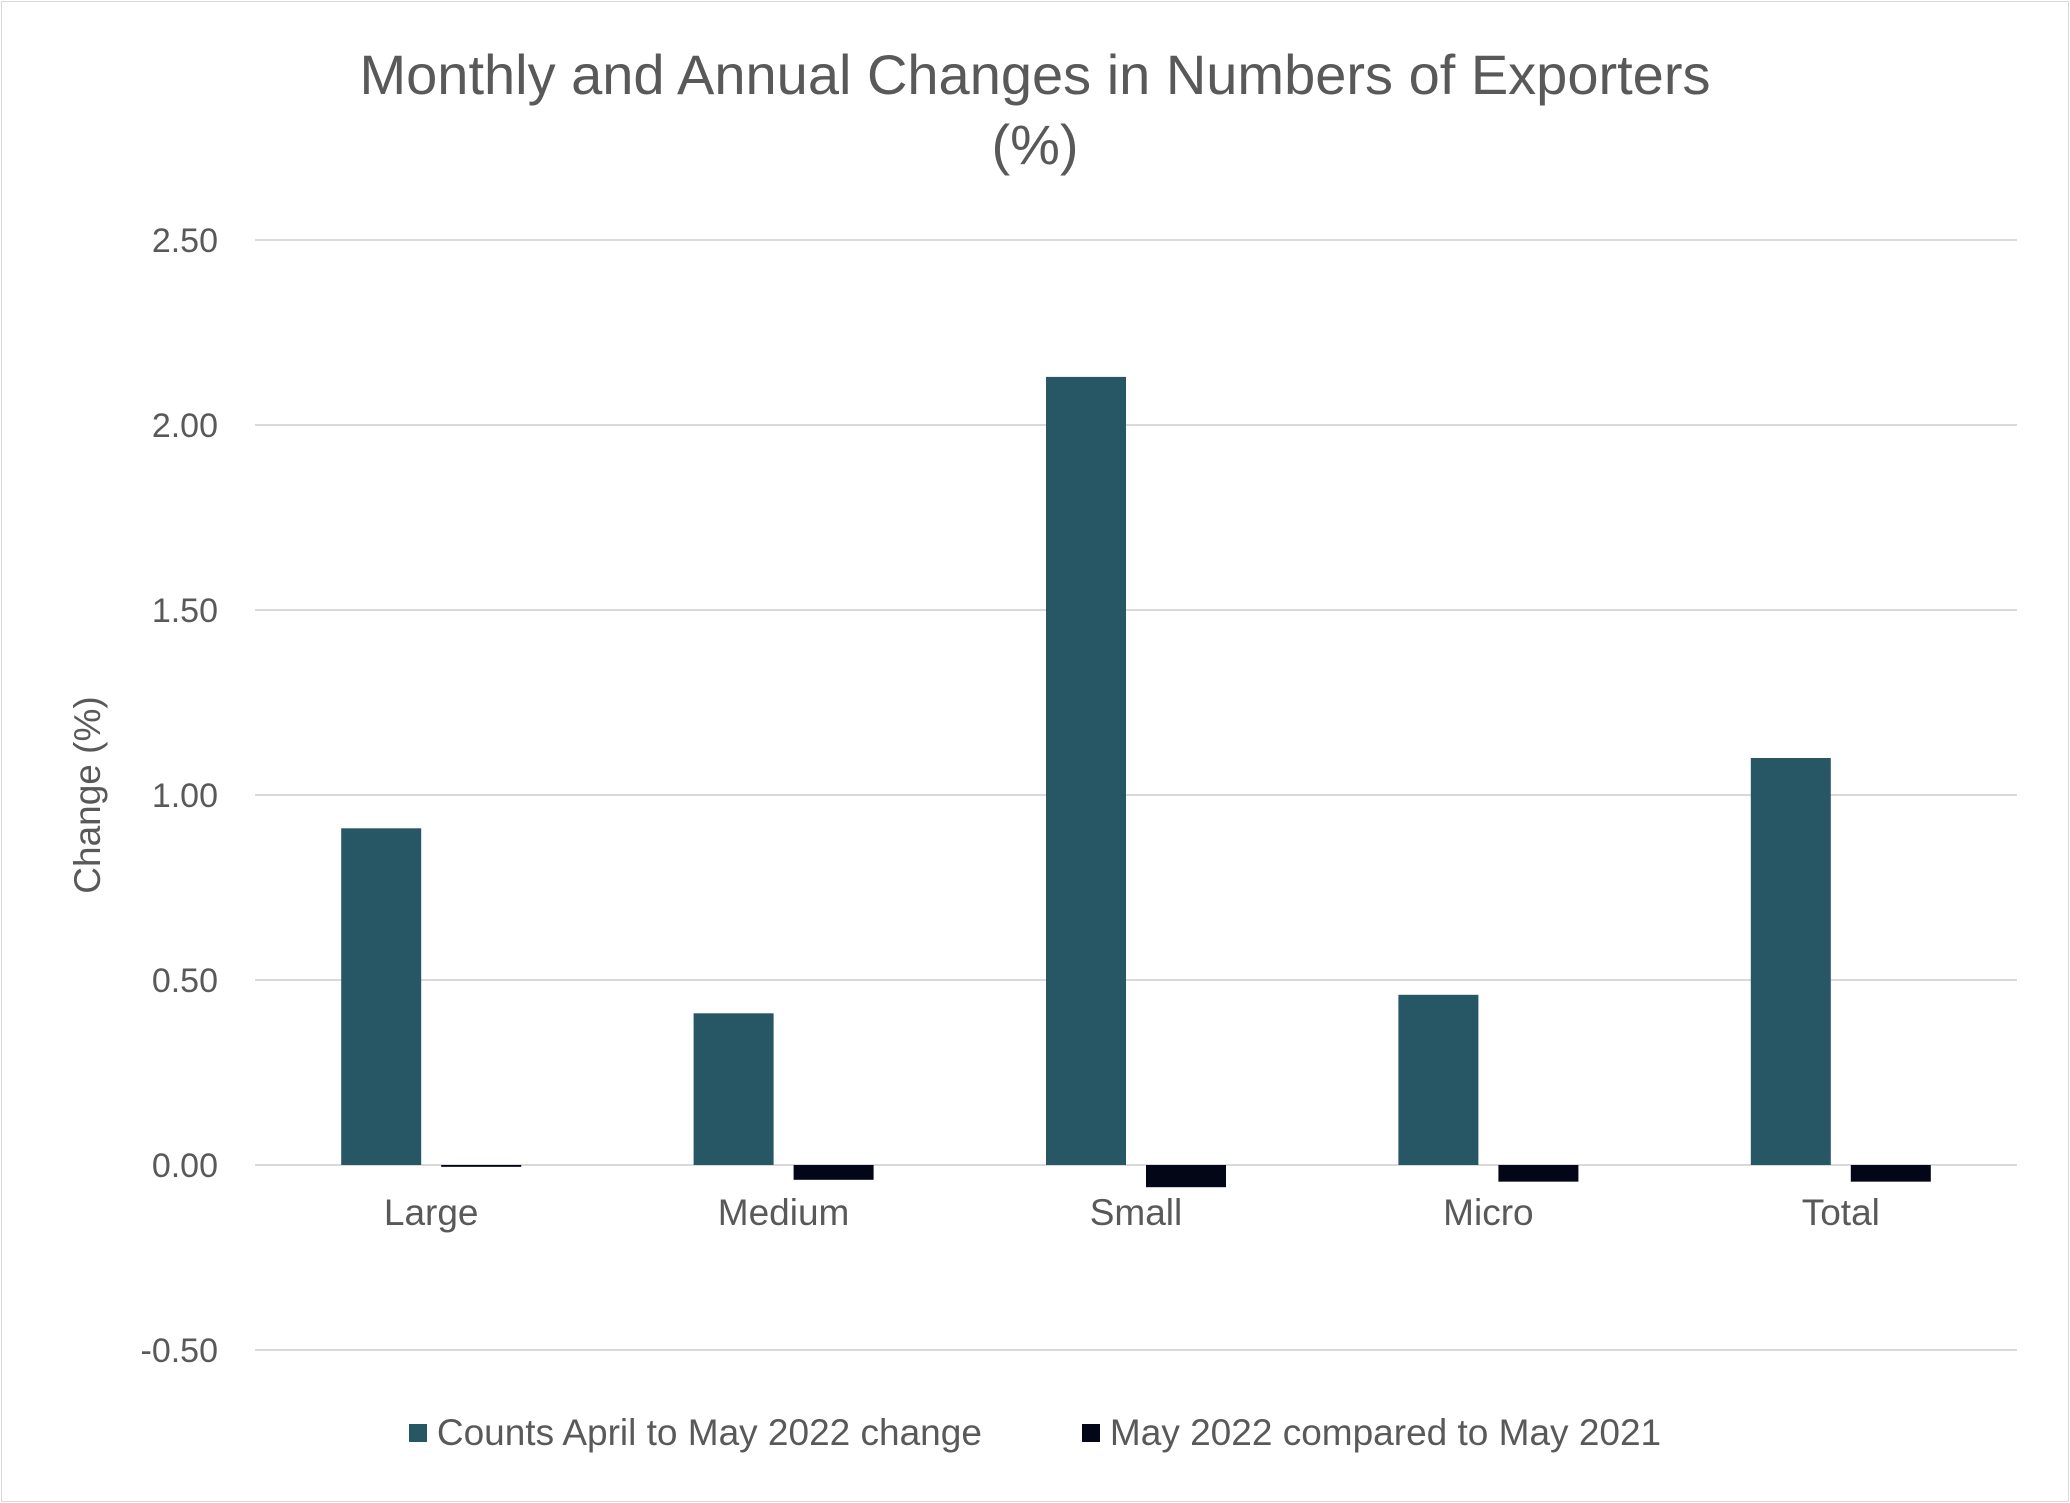  I want to click on bar-total-series0, so click(1790, 961).